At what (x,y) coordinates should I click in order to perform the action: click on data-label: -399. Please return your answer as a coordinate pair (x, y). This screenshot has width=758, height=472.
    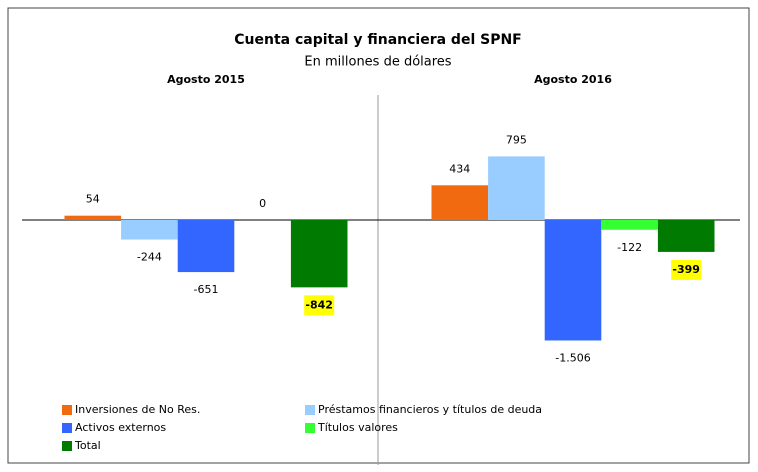
    Looking at the image, I should click on (686, 269).